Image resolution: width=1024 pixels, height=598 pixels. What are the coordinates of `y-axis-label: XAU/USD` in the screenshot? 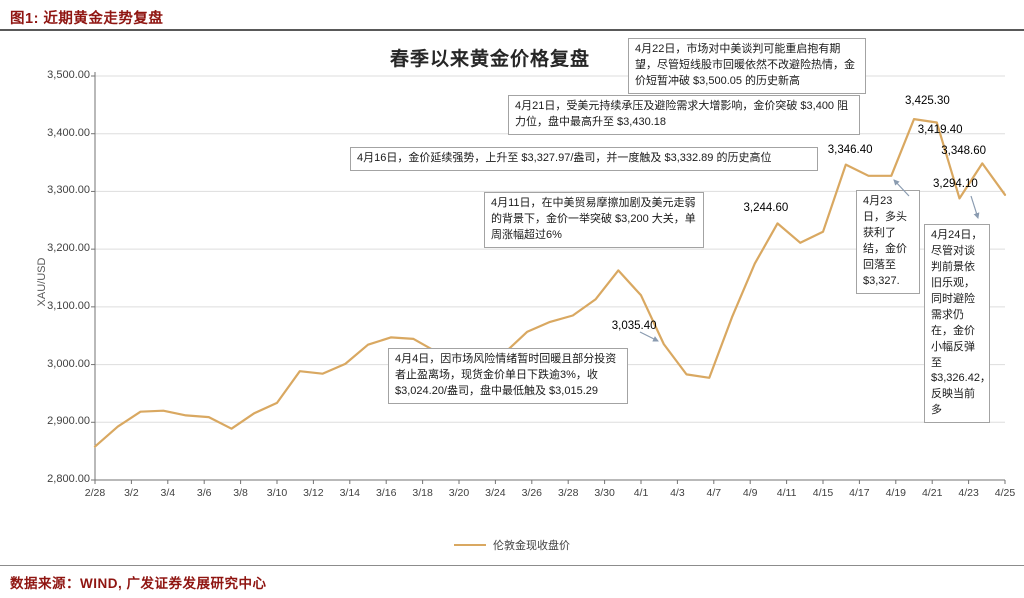 It's located at (42, 282).